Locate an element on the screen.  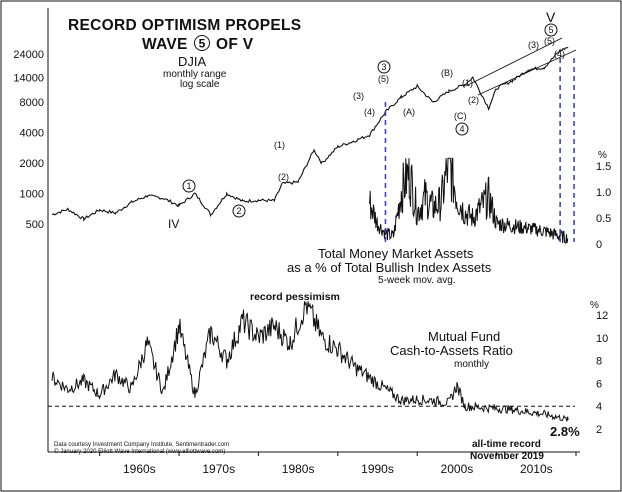
record-pessimism-annotation: record pessimism is located at coordinates (295, 297).